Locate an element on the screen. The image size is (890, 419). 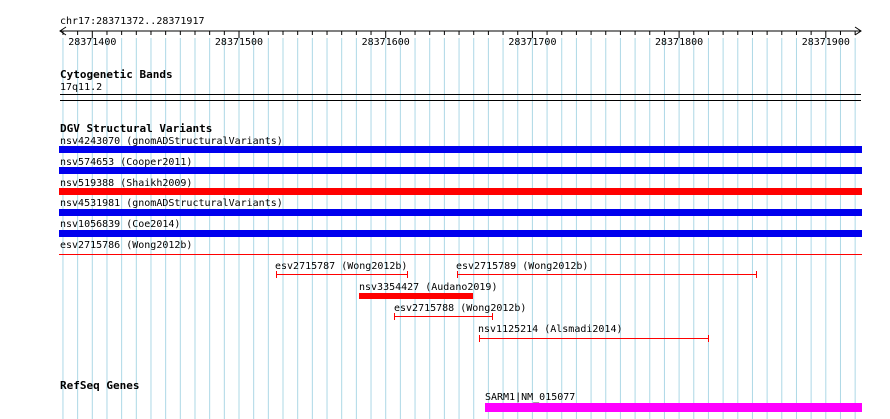
gene-label: SARM1|NM_015077 is located at coordinates (530, 397).